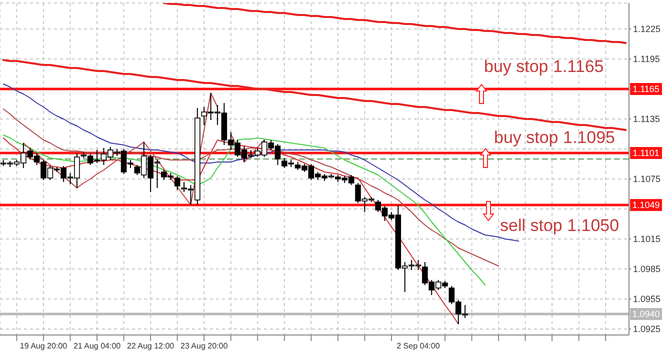  I want to click on y-tick-label: 1.1225, so click(647, 29).